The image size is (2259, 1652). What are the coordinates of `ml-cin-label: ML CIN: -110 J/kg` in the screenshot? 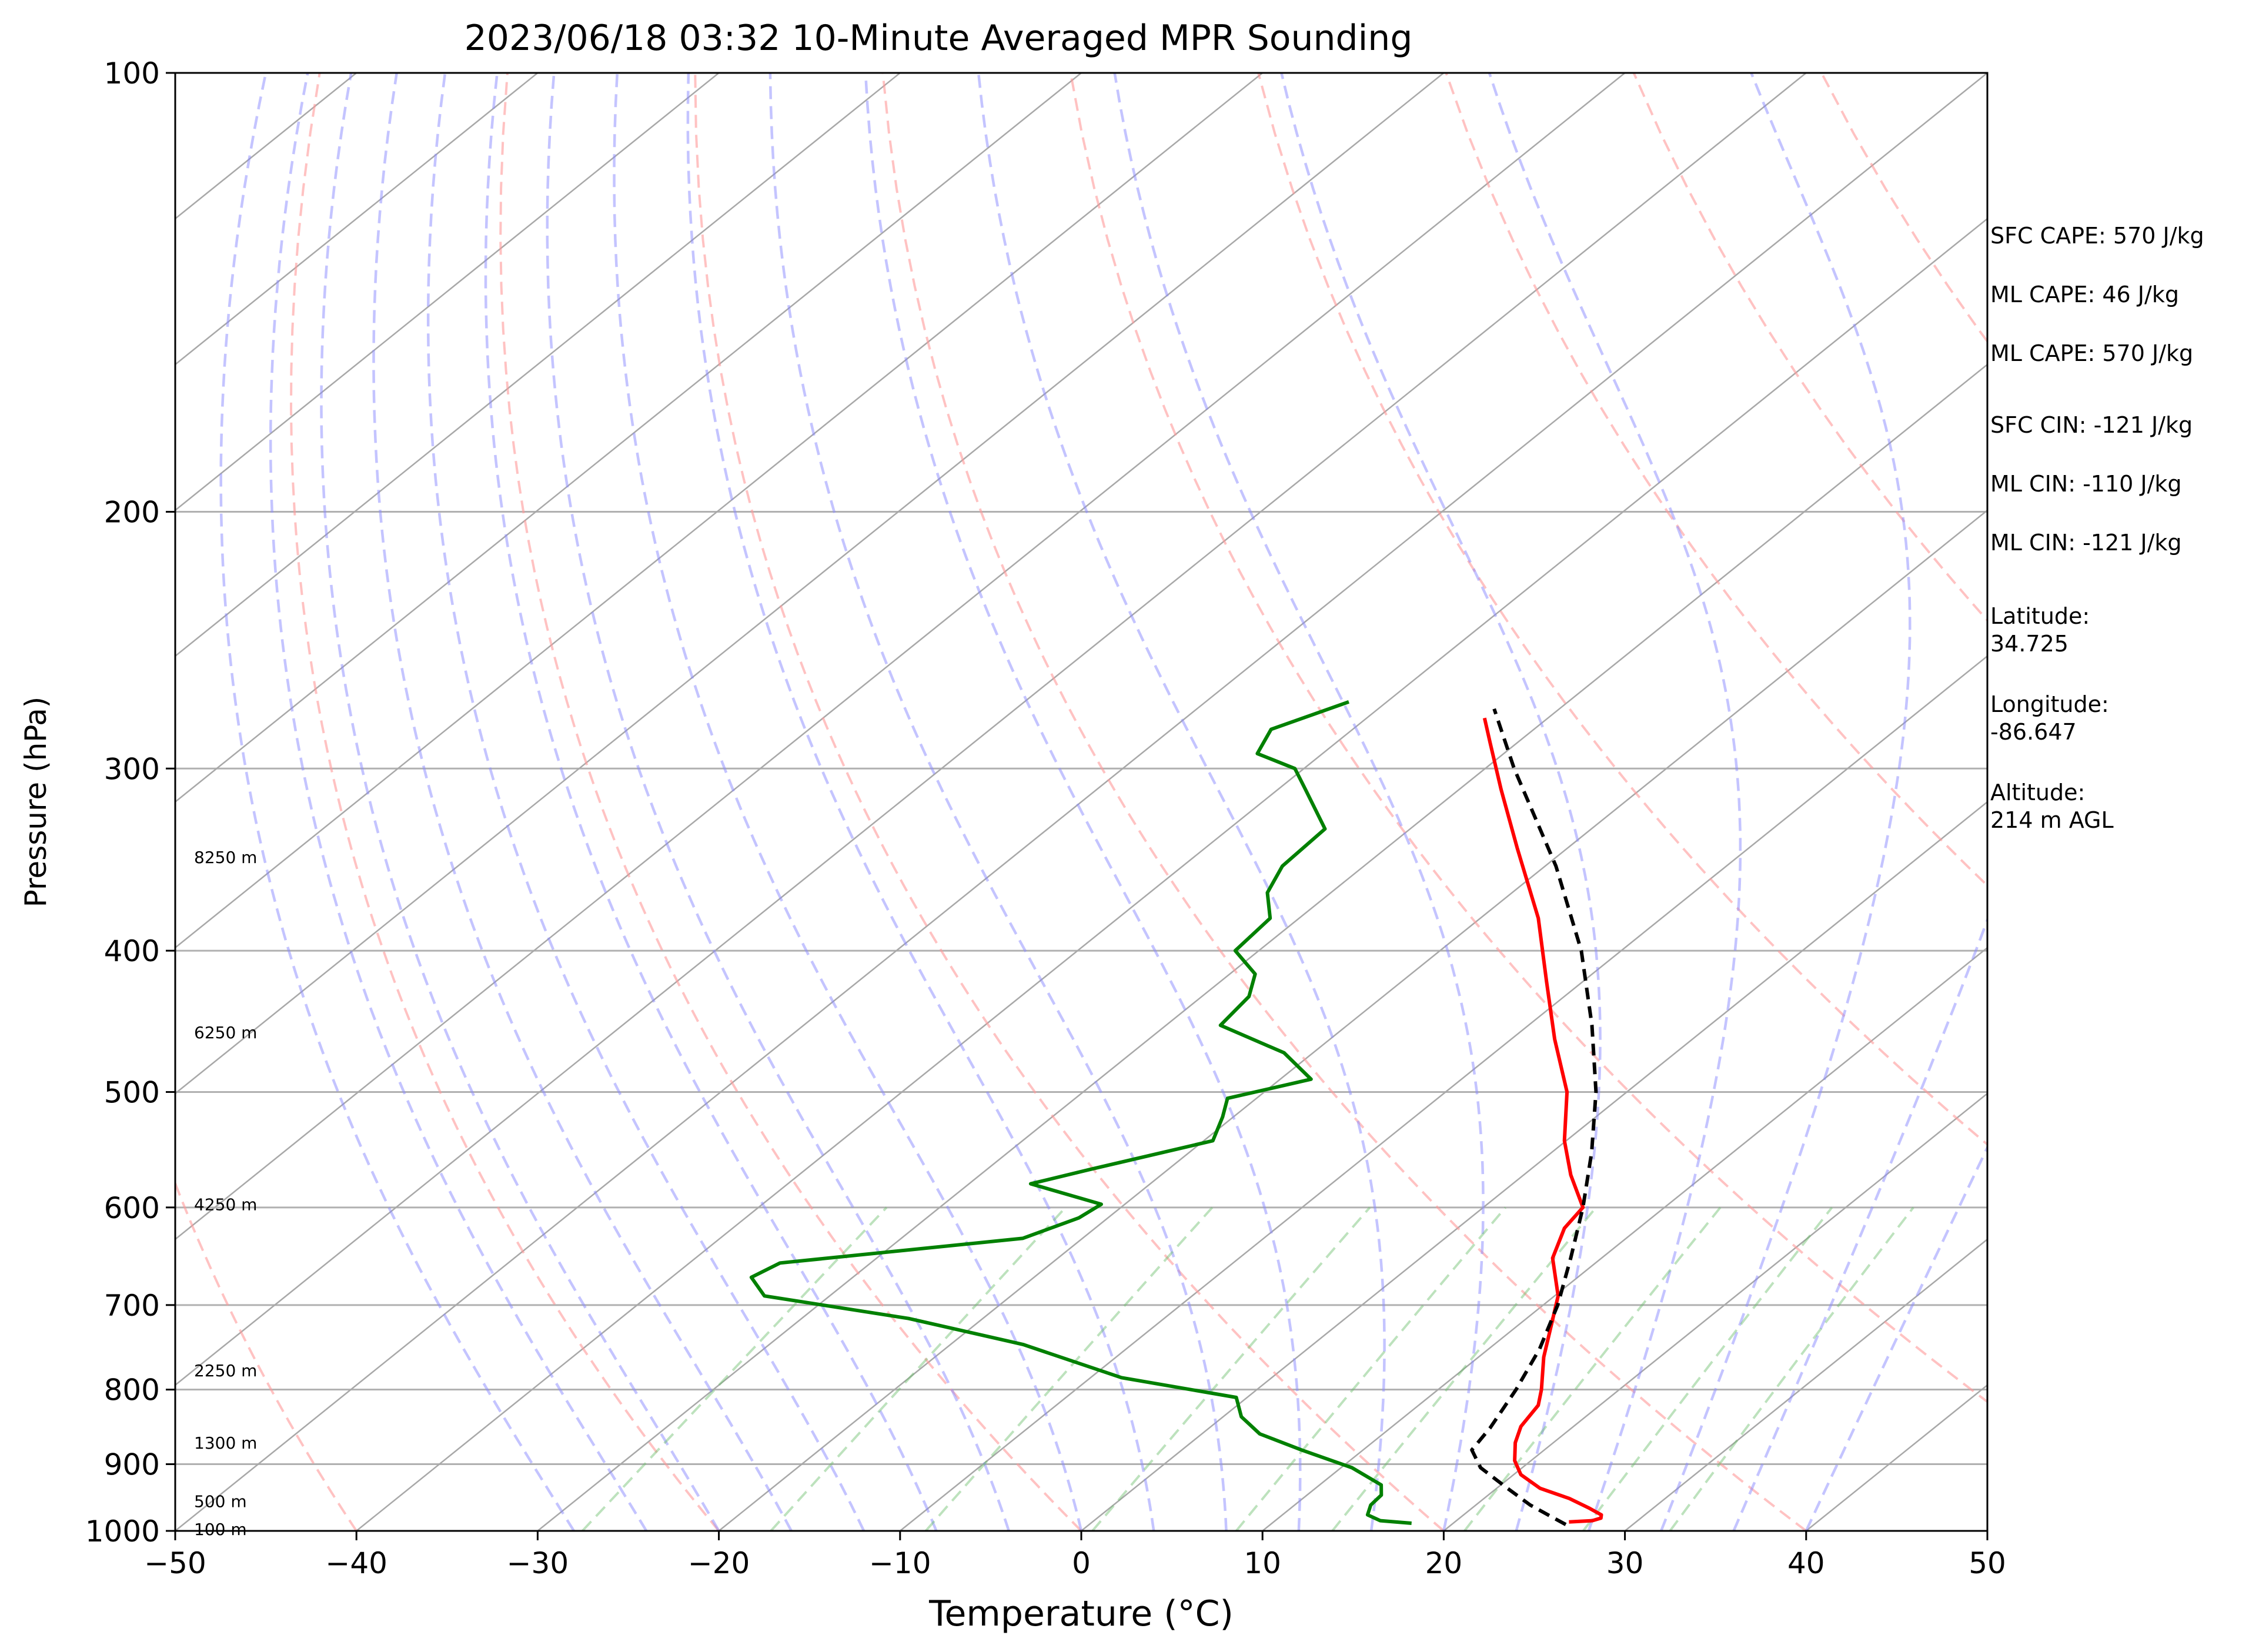 It's located at (2086, 484).